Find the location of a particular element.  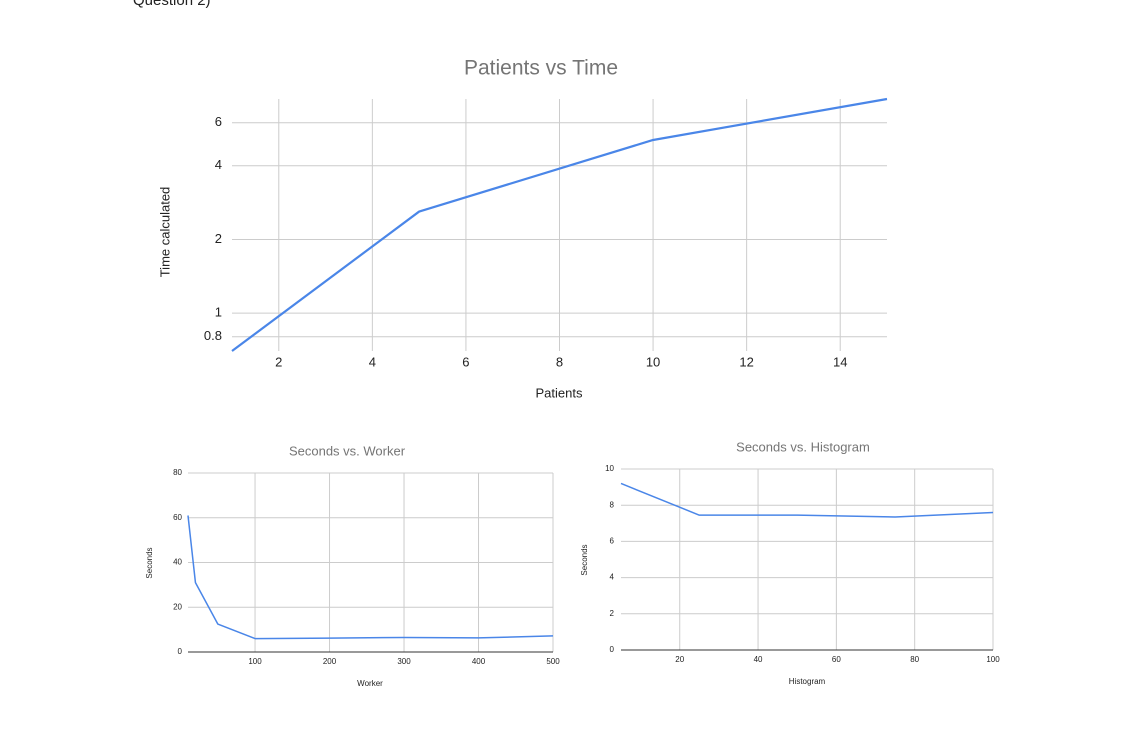

x-tick-label: 200 is located at coordinates (330, 661).